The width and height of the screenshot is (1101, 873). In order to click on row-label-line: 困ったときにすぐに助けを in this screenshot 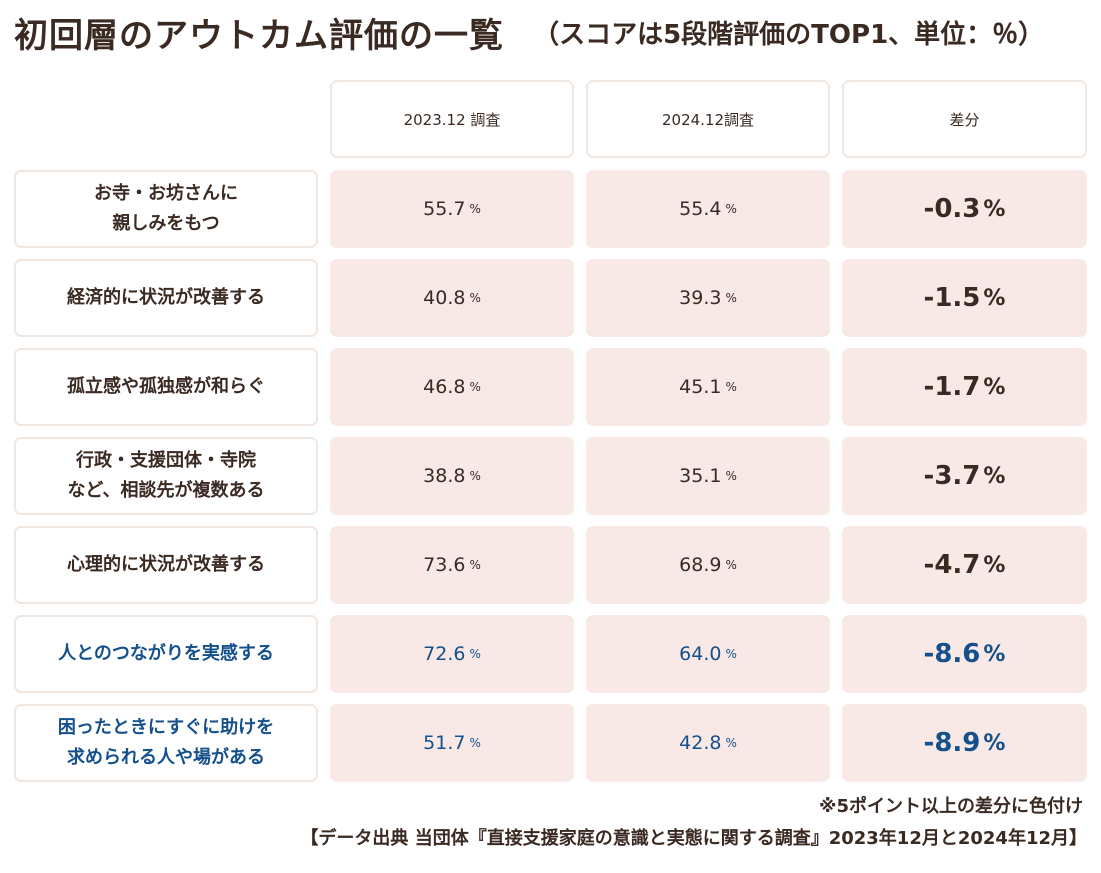, I will do `click(166, 727)`.